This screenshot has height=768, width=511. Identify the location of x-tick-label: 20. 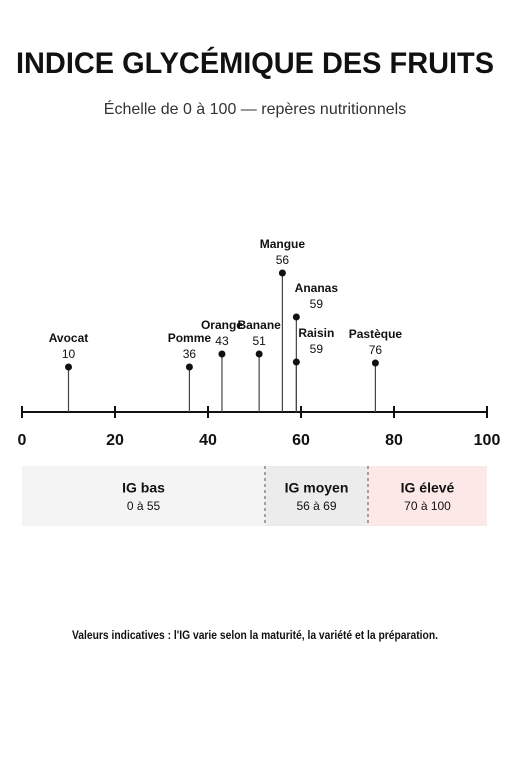
(115, 440).